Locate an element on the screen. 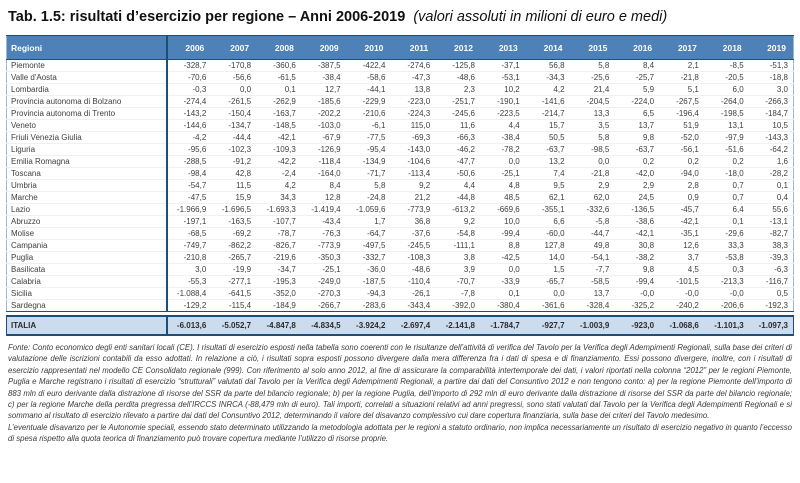 The height and width of the screenshot is (483, 800). region-name-cell: Abruzzo is located at coordinates (87, 221).